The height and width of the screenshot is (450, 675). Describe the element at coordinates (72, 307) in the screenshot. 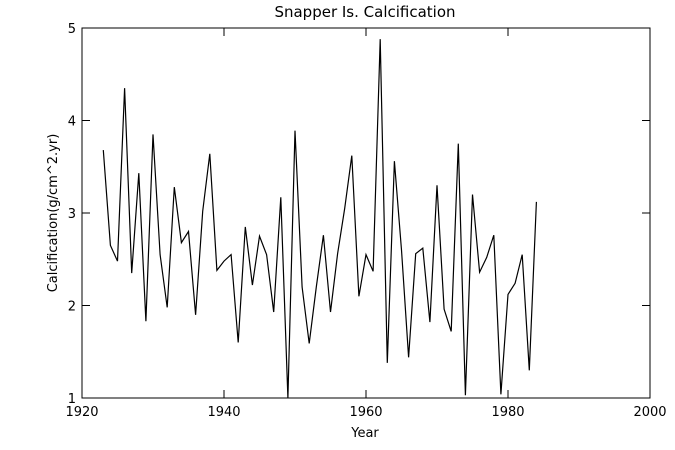

I see `y-tick-label: 2` at that location.